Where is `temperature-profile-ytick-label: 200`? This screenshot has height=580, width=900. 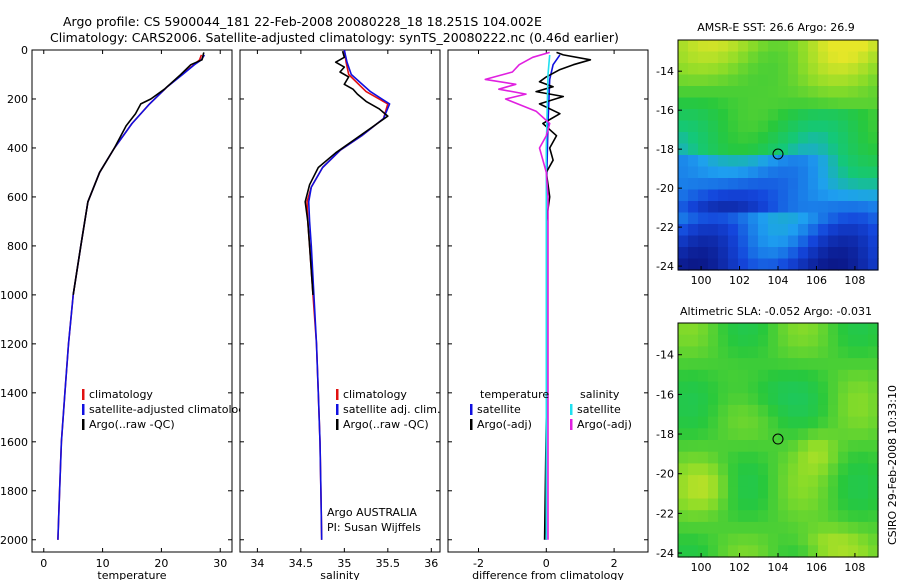
temperature-profile-ytick-label: 200 is located at coordinates (17, 99).